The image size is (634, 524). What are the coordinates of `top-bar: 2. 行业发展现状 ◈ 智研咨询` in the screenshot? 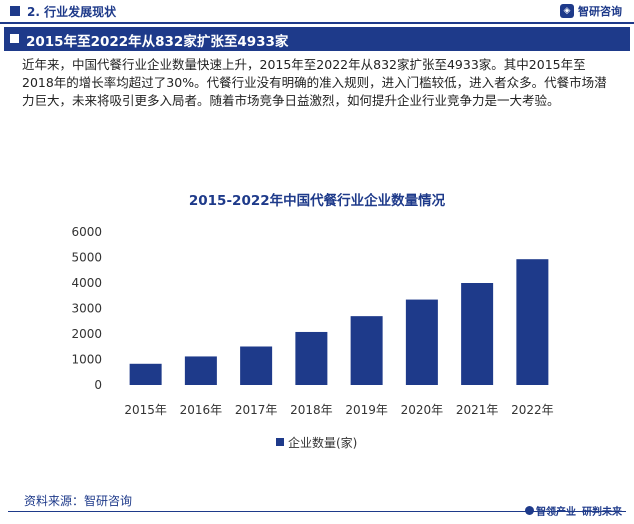 It's located at (317, 11).